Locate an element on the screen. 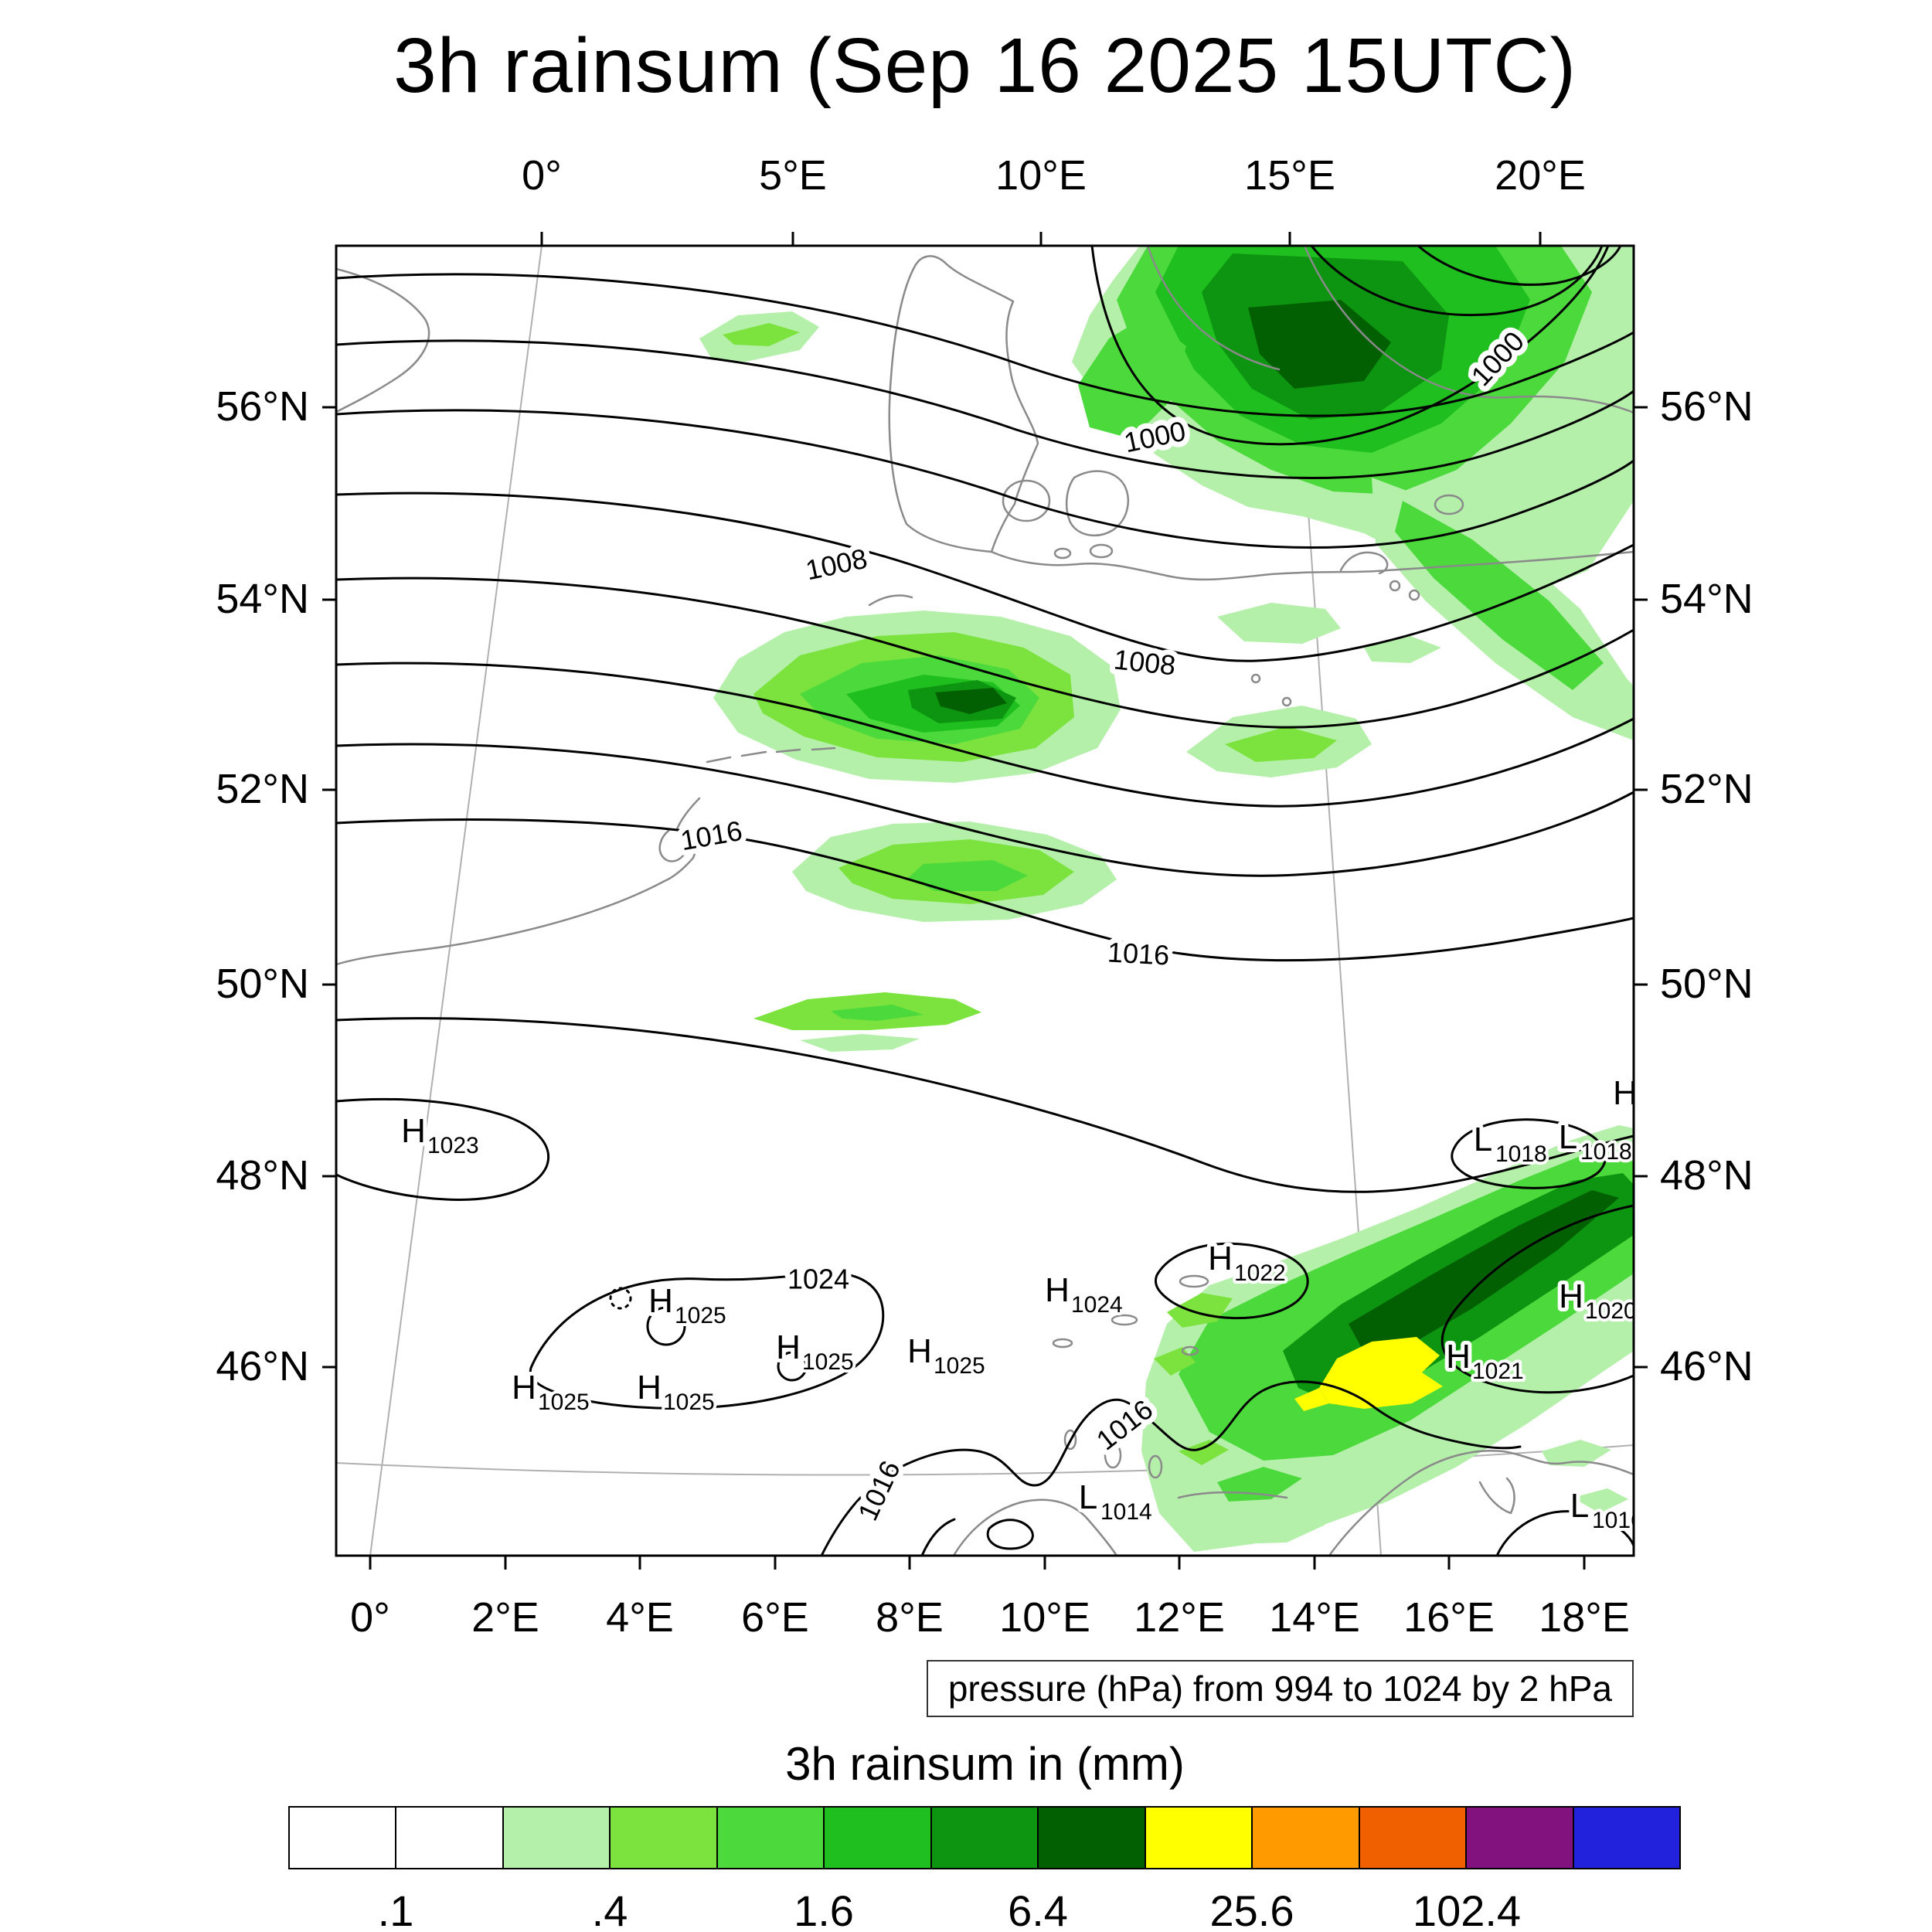  pressure-center-value: 1024 is located at coordinates (1097, 1305).